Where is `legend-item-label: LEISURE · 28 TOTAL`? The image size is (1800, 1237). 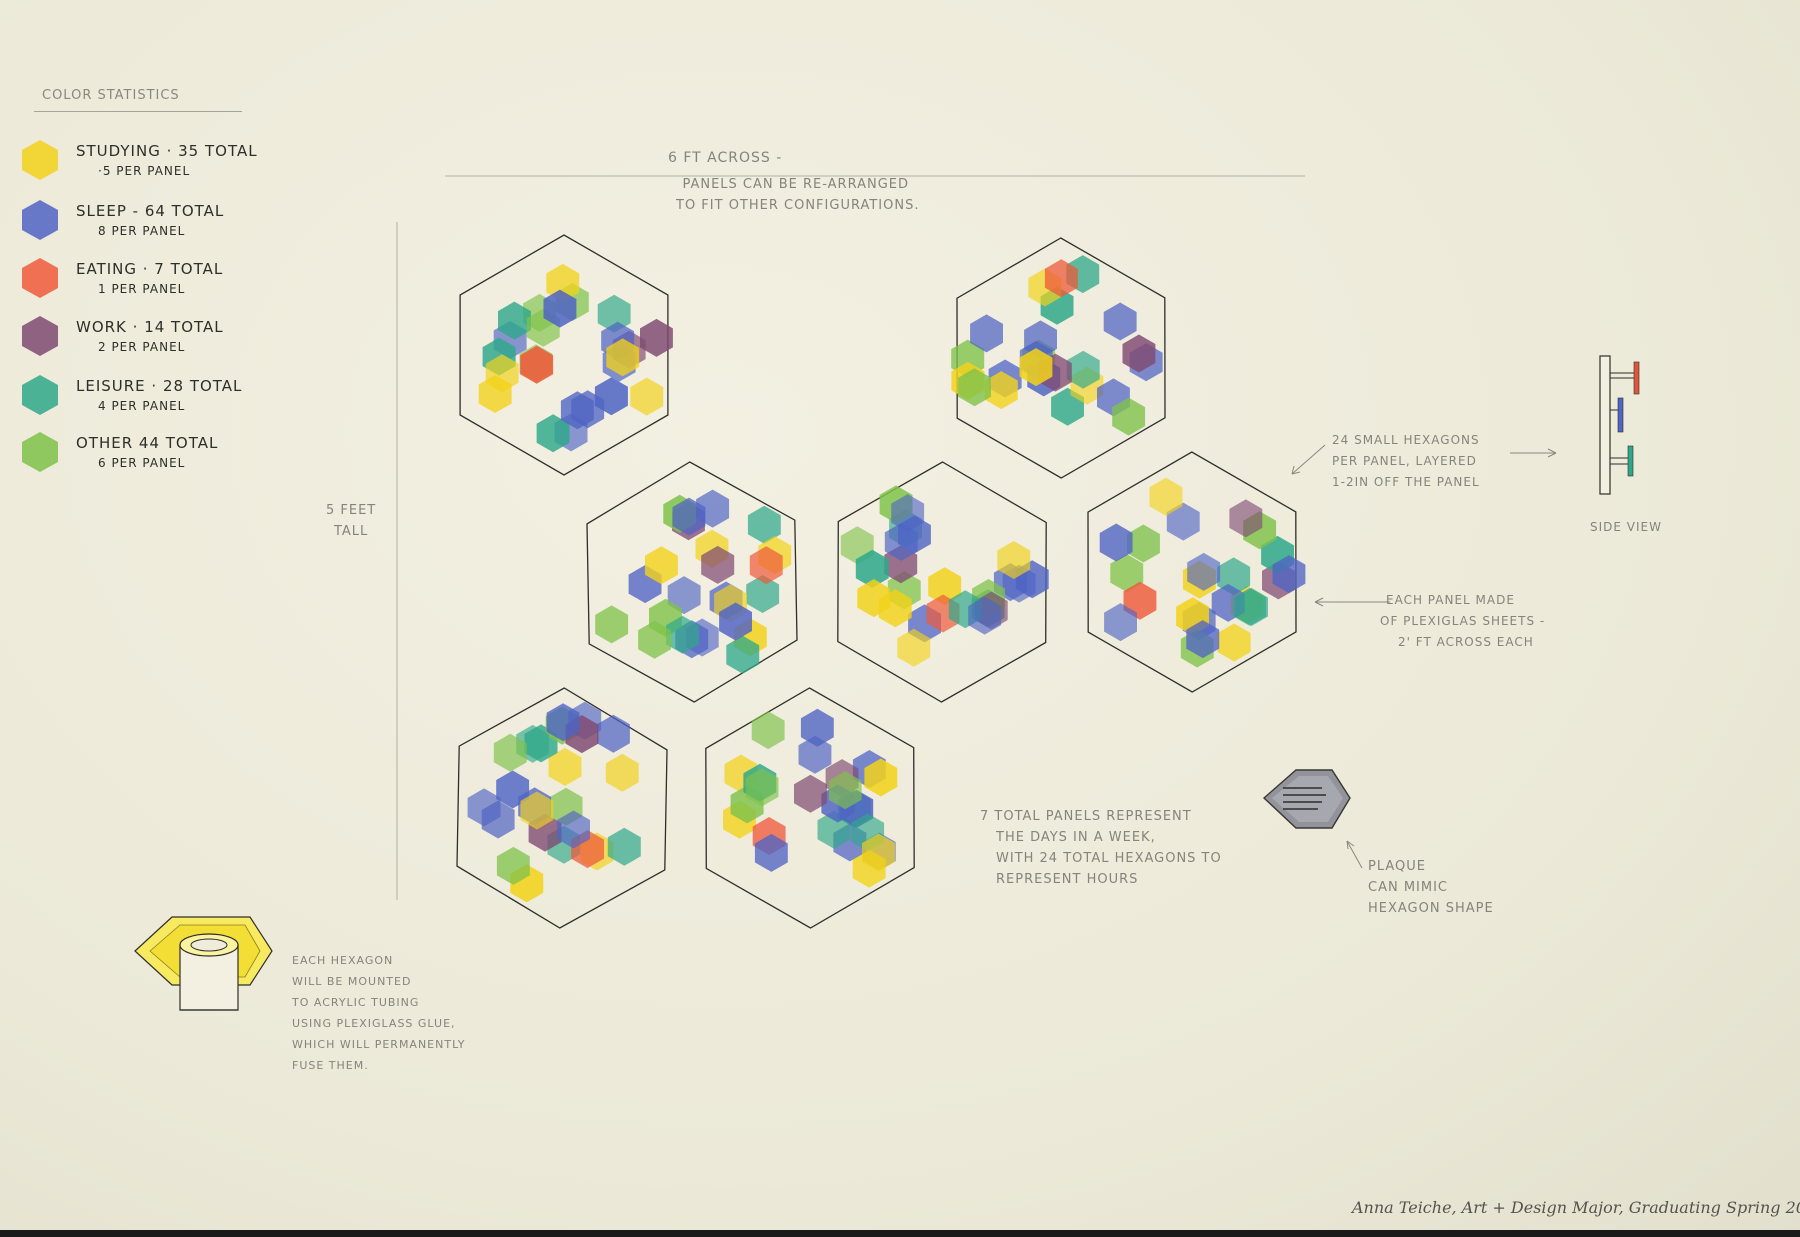 legend-item-label: LEISURE · 28 TOTAL is located at coordinates (159, 386).